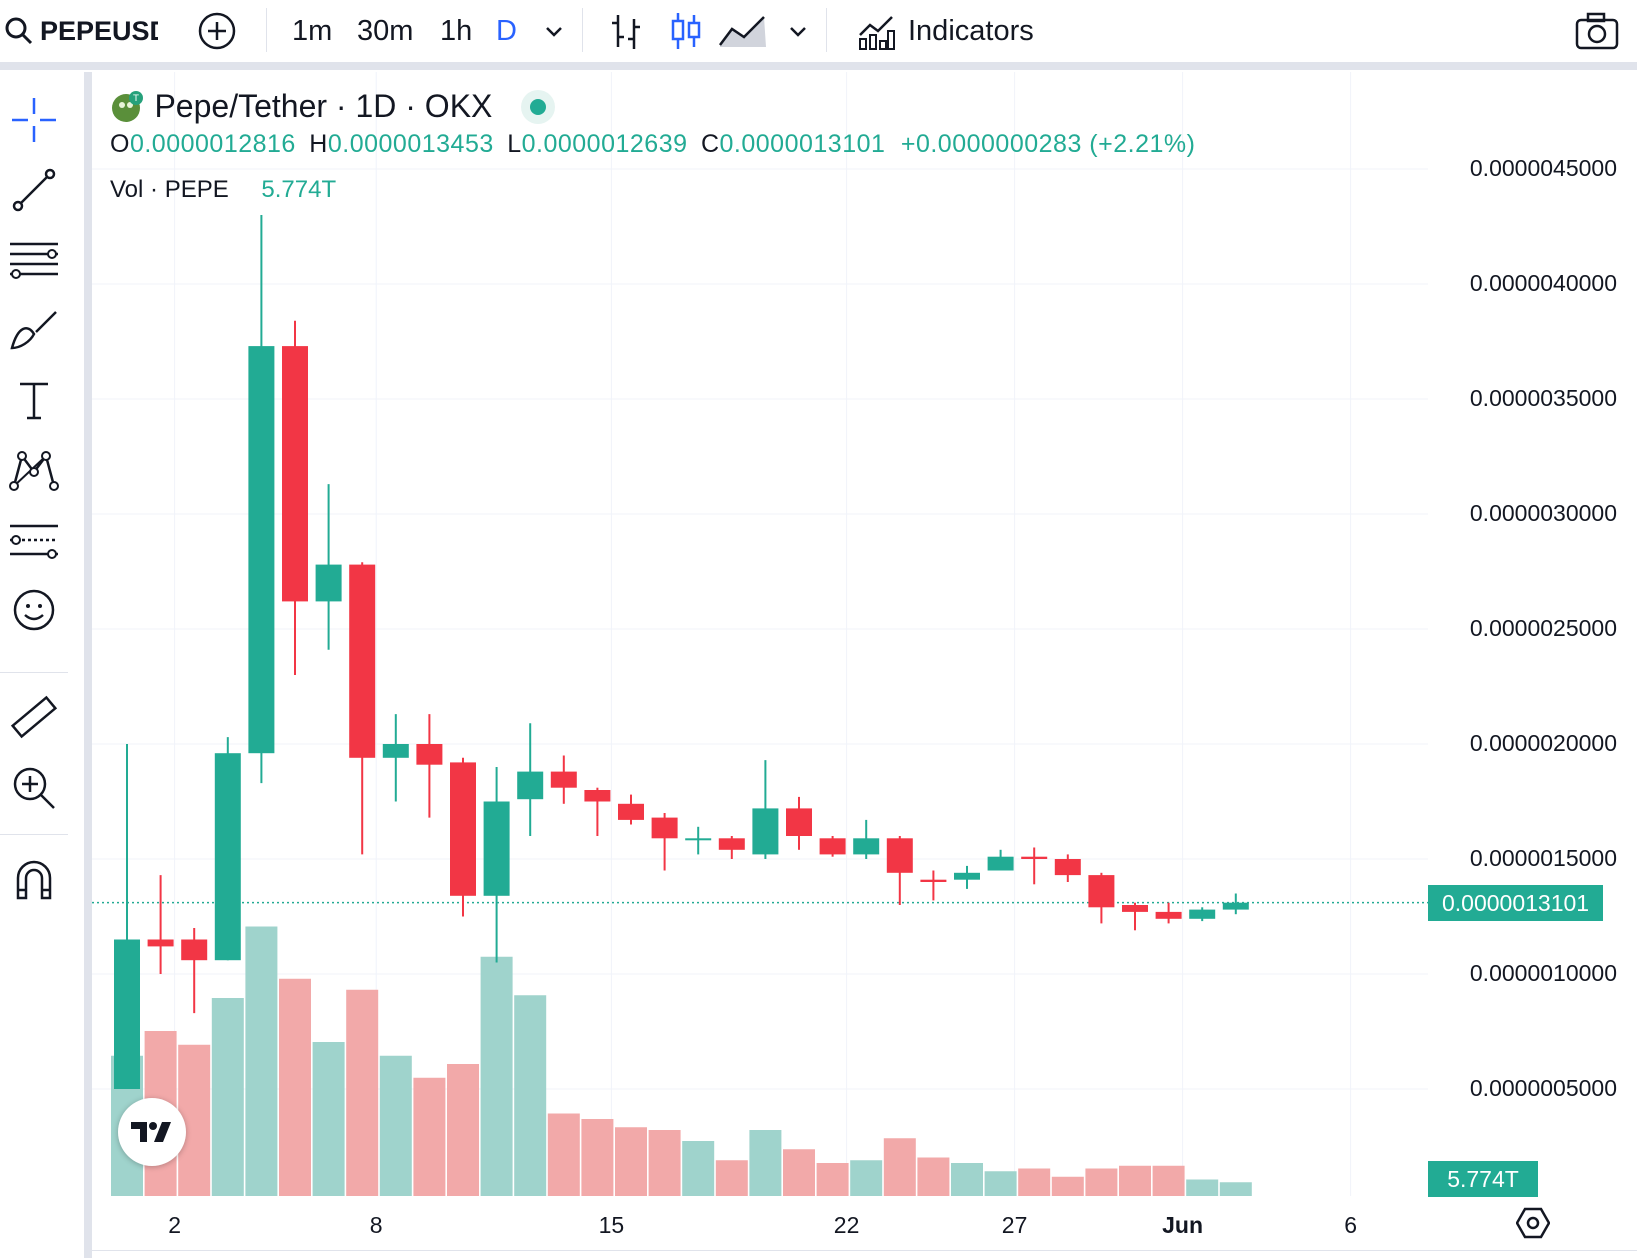  Describe the element at coordinates (1543, 398) in the screenshot. I see `price-tick-label: 0.0000035000` at that location.